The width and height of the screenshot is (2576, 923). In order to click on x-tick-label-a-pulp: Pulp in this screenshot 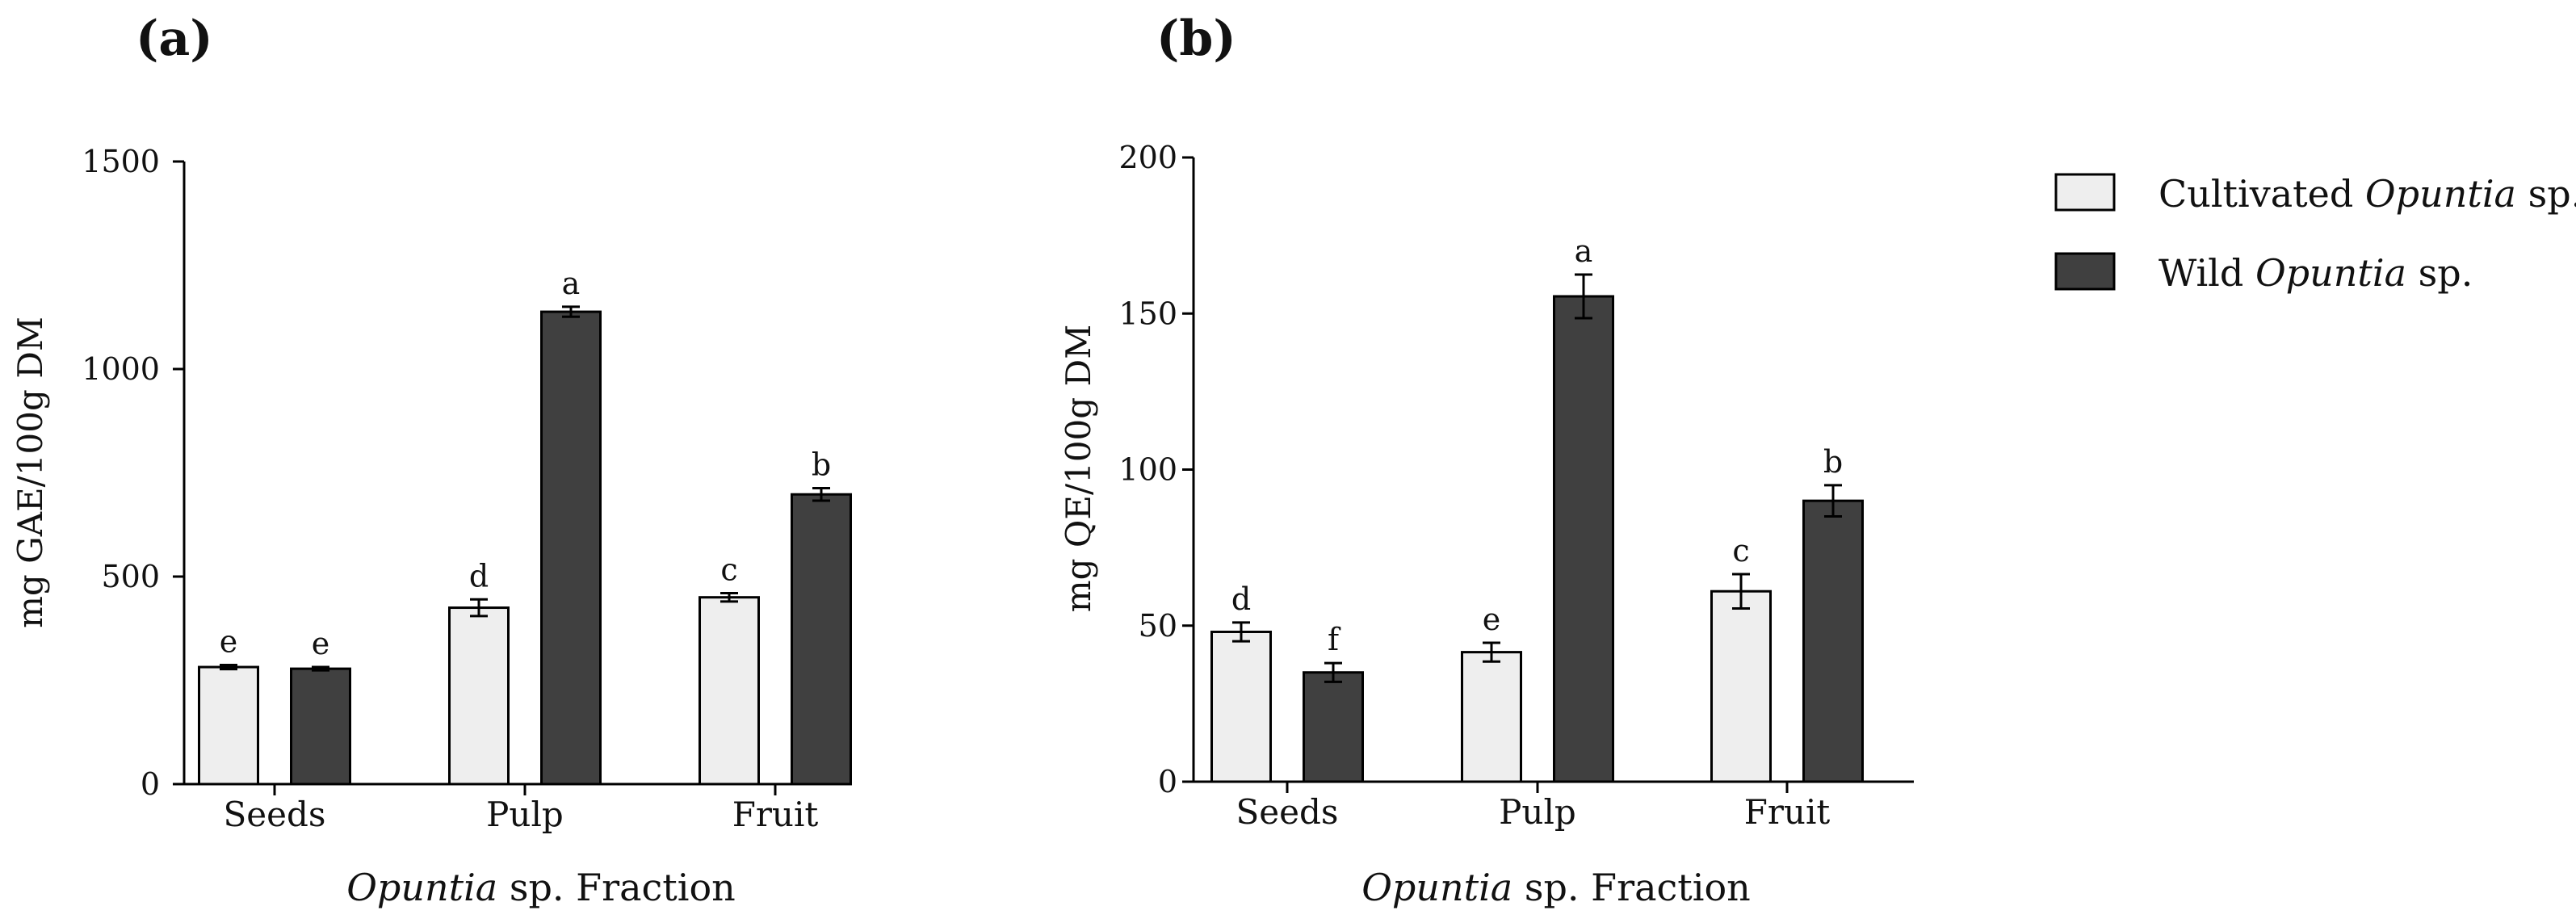, I will do `click(525, 814)`.